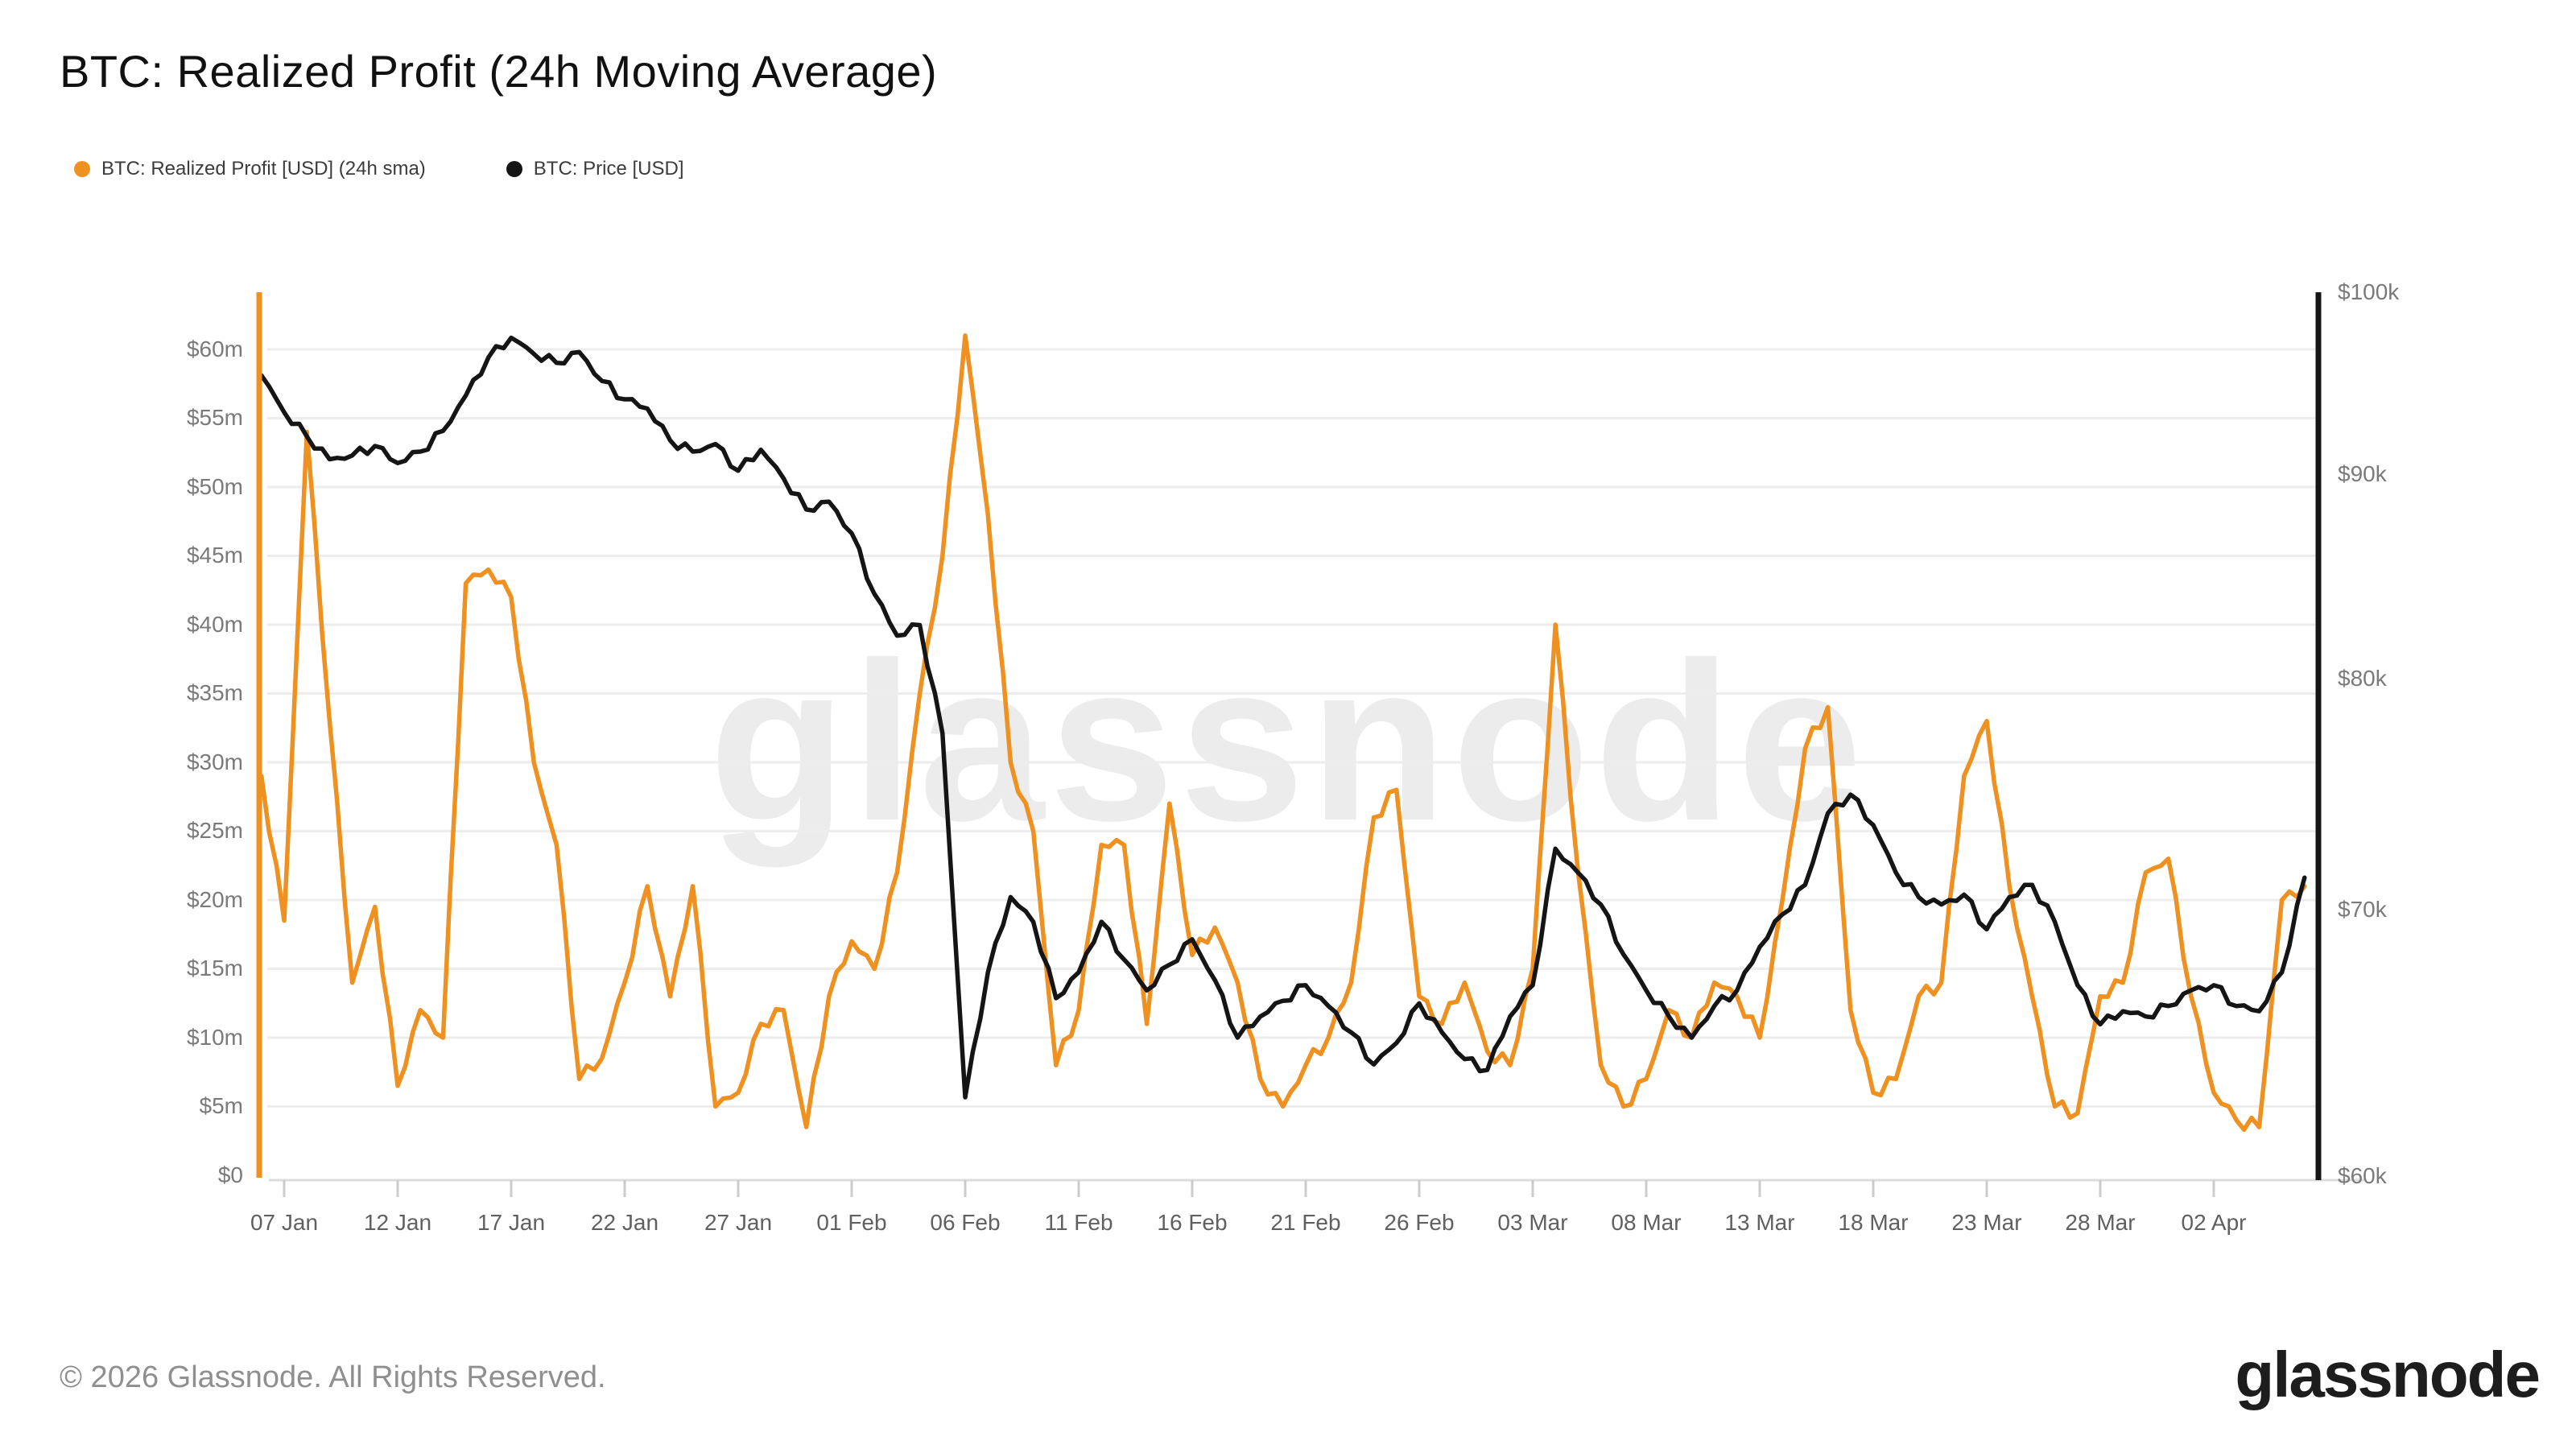 This screenshot has height=1449, width=2576. What do you see at coordinates (738, 1222) in the screenshot?
I see `x-label-27-Jan: 27 Jan` at bounding box center [738, 1222].